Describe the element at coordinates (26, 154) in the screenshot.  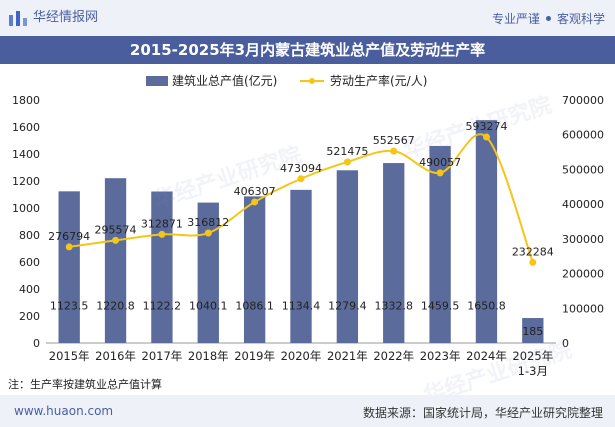
I see `y-left-tick-label: 1400` at that location.